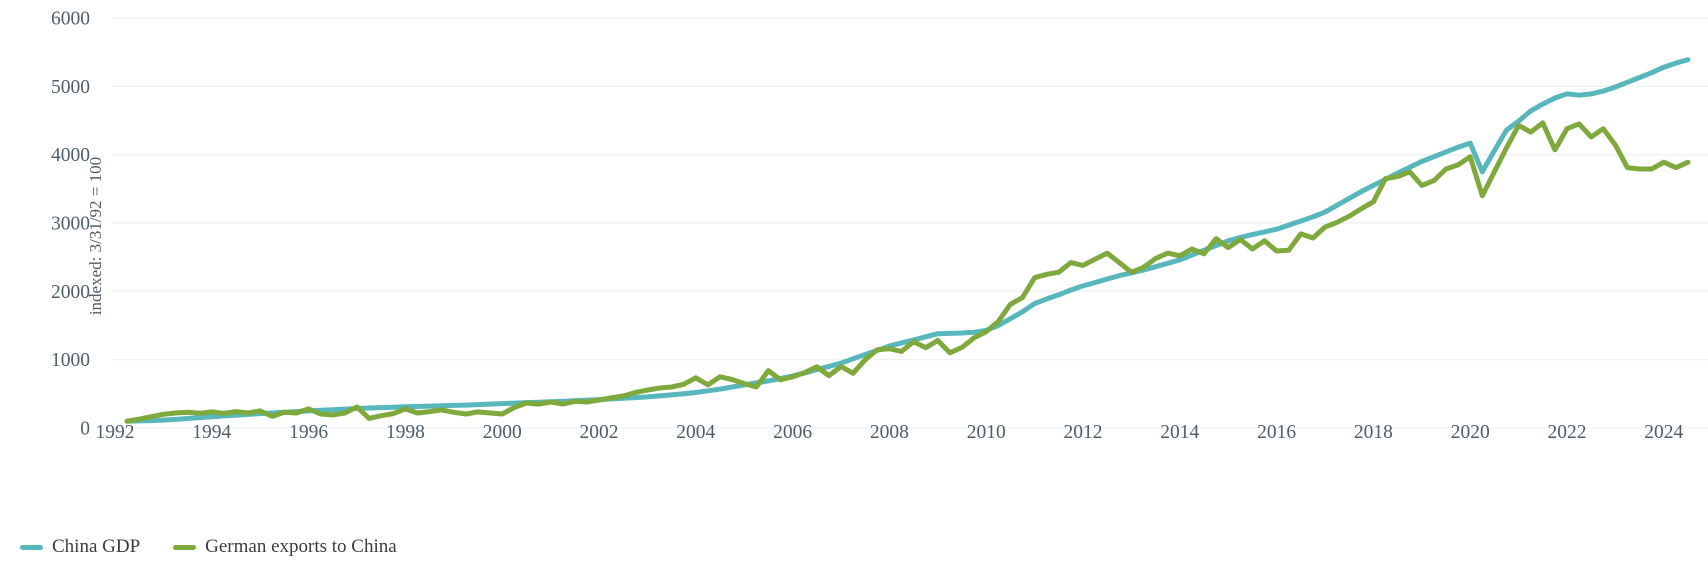 The width and height of the screenshot is (1708, 584). Describe the element at coordinates (502, 432) in the screenshot. I see `x-tick-label: 2000` at that location.